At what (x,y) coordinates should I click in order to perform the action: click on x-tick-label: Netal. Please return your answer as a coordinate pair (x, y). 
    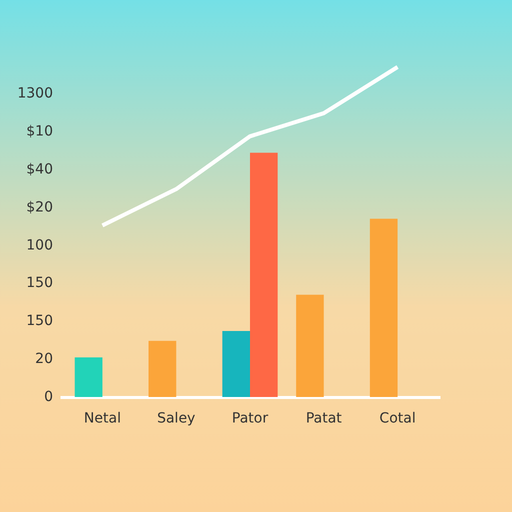
    Looking at the image, I should click on (102, 418).